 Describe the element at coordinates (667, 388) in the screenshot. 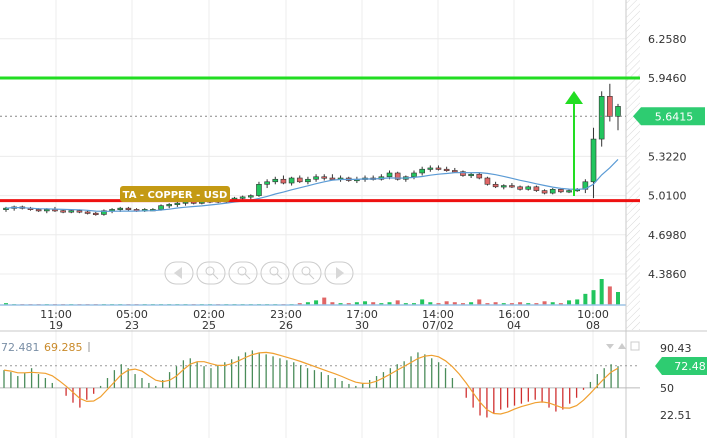

I see `indicator-tick-label: 50` at that location.